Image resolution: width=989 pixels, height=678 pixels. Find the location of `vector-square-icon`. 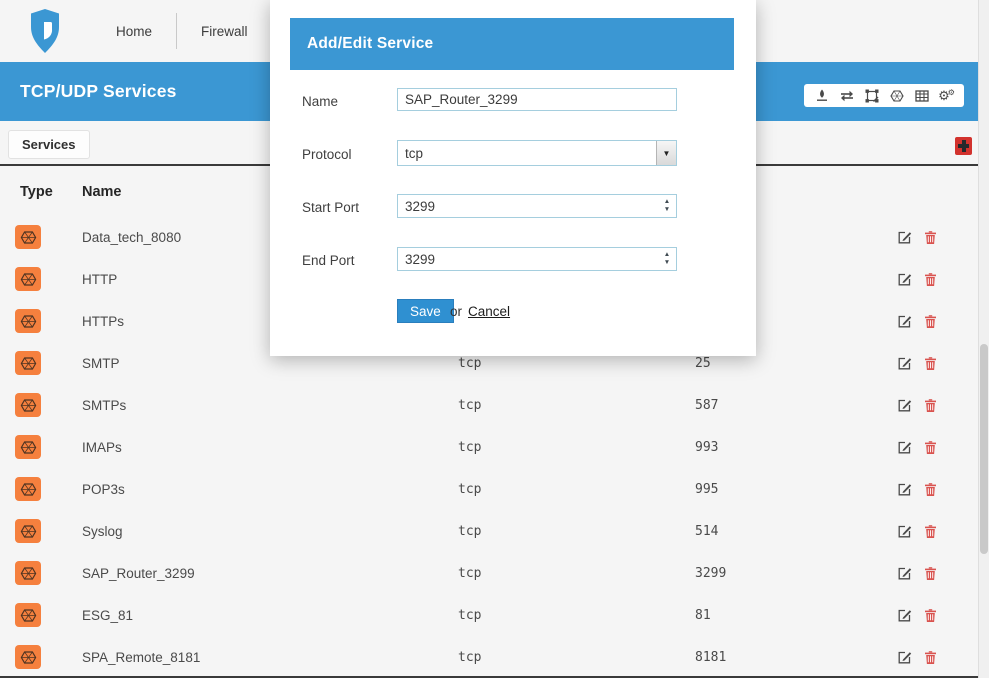

vector-square-icon is located at coordinates (871, 95).